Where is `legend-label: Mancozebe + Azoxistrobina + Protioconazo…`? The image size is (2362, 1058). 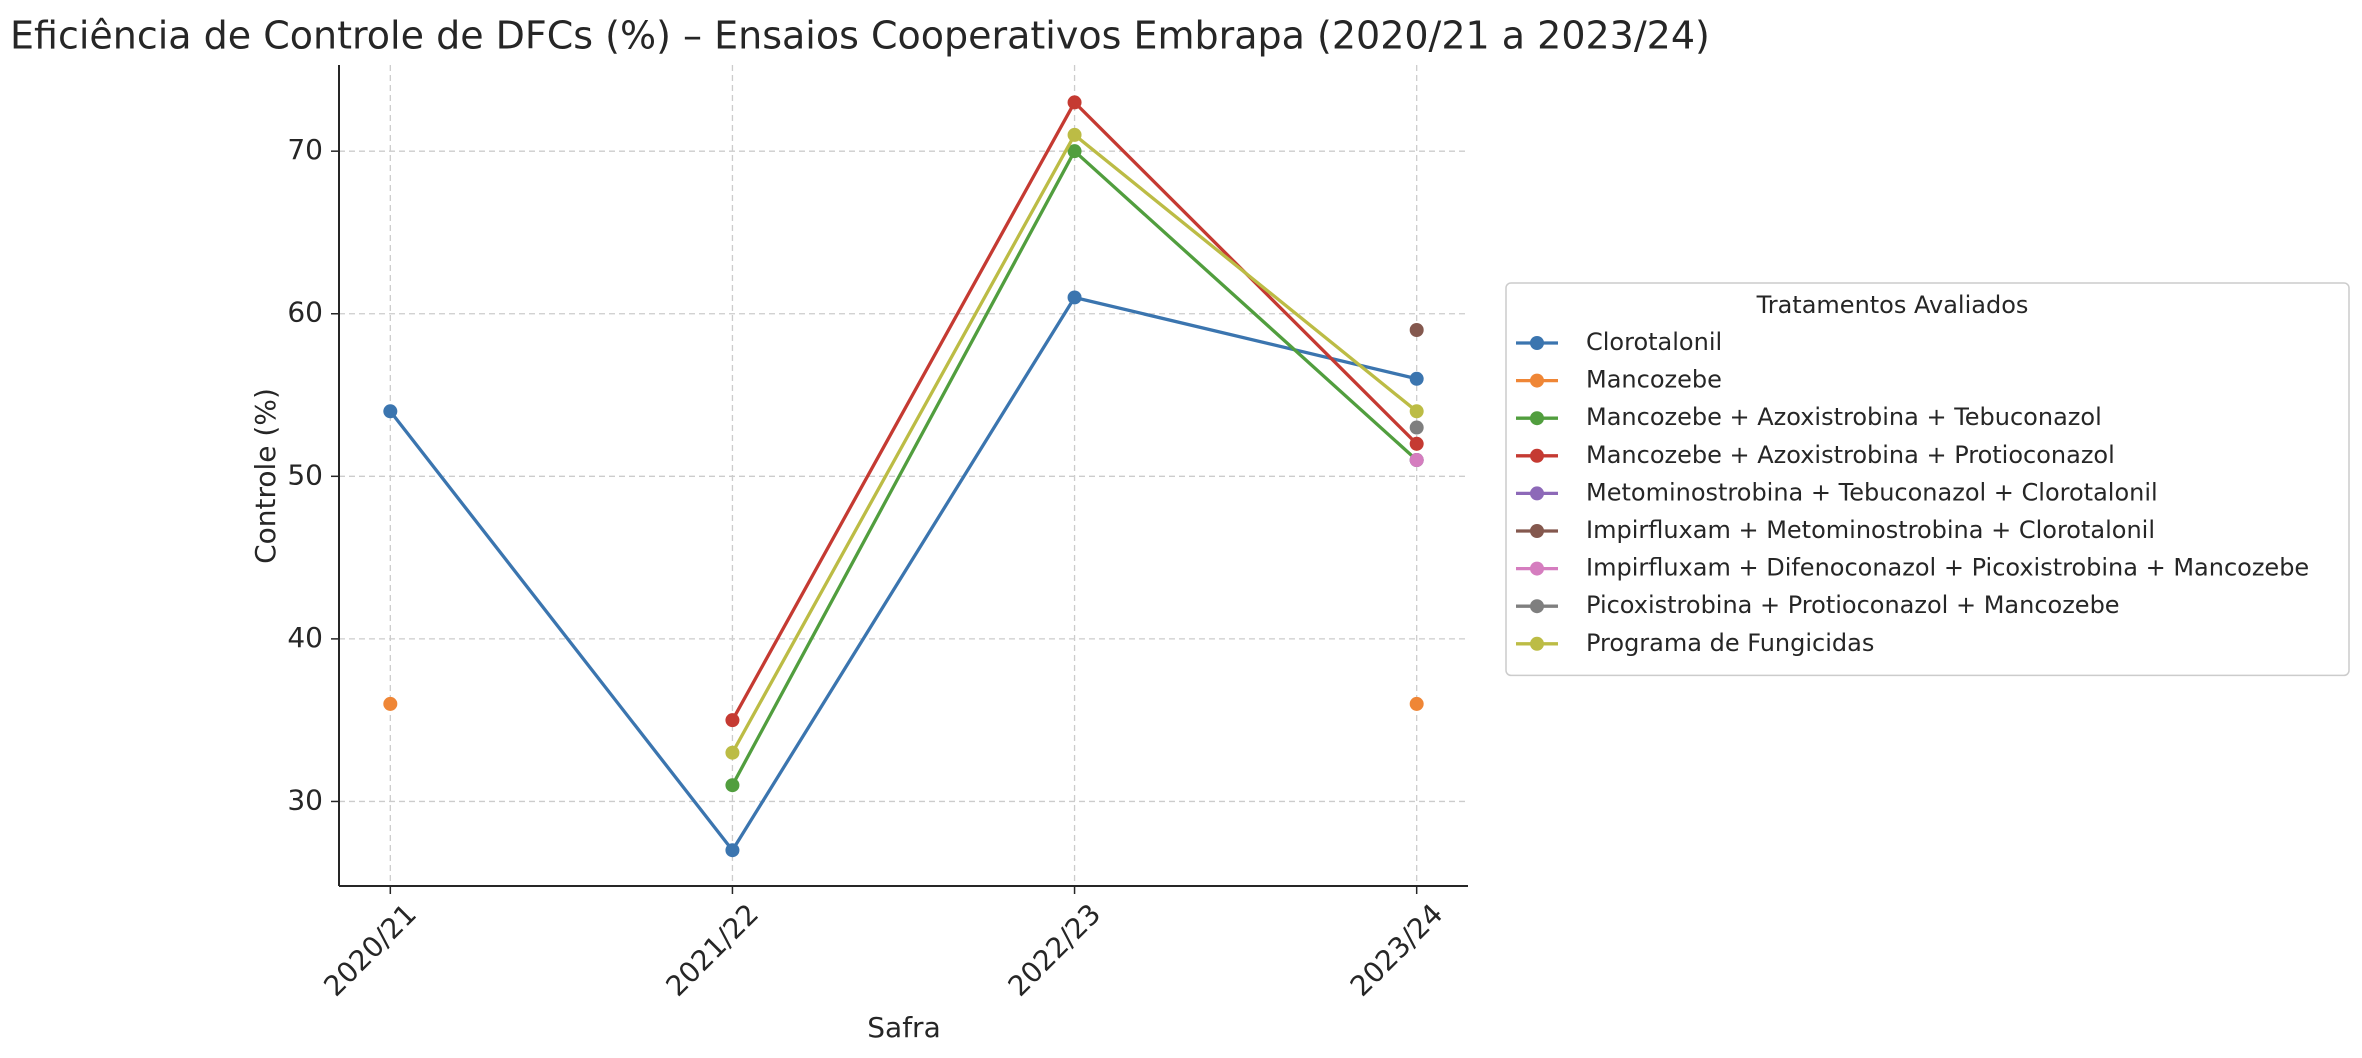 legend-label: Mancozebe + Azoxistrobina + Protioconazo… is located at coordinates (1850, 455).